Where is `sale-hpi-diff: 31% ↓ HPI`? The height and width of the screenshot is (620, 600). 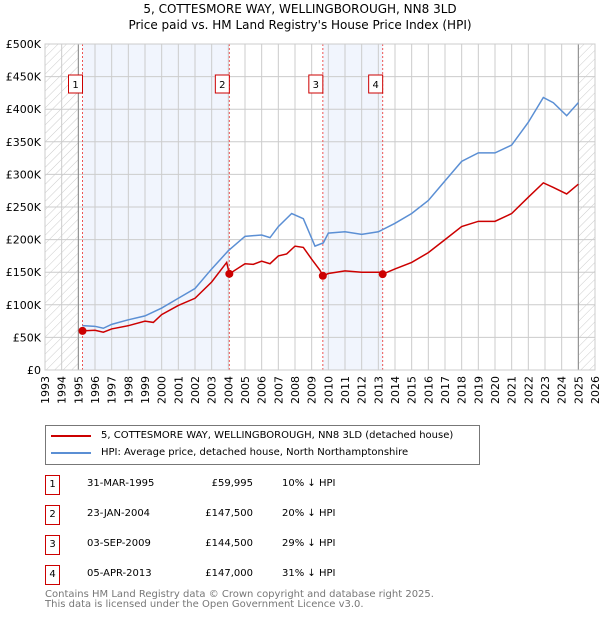
sale-hpi-diff: 31% ↓ HPI is located at coordinates (309, 573).